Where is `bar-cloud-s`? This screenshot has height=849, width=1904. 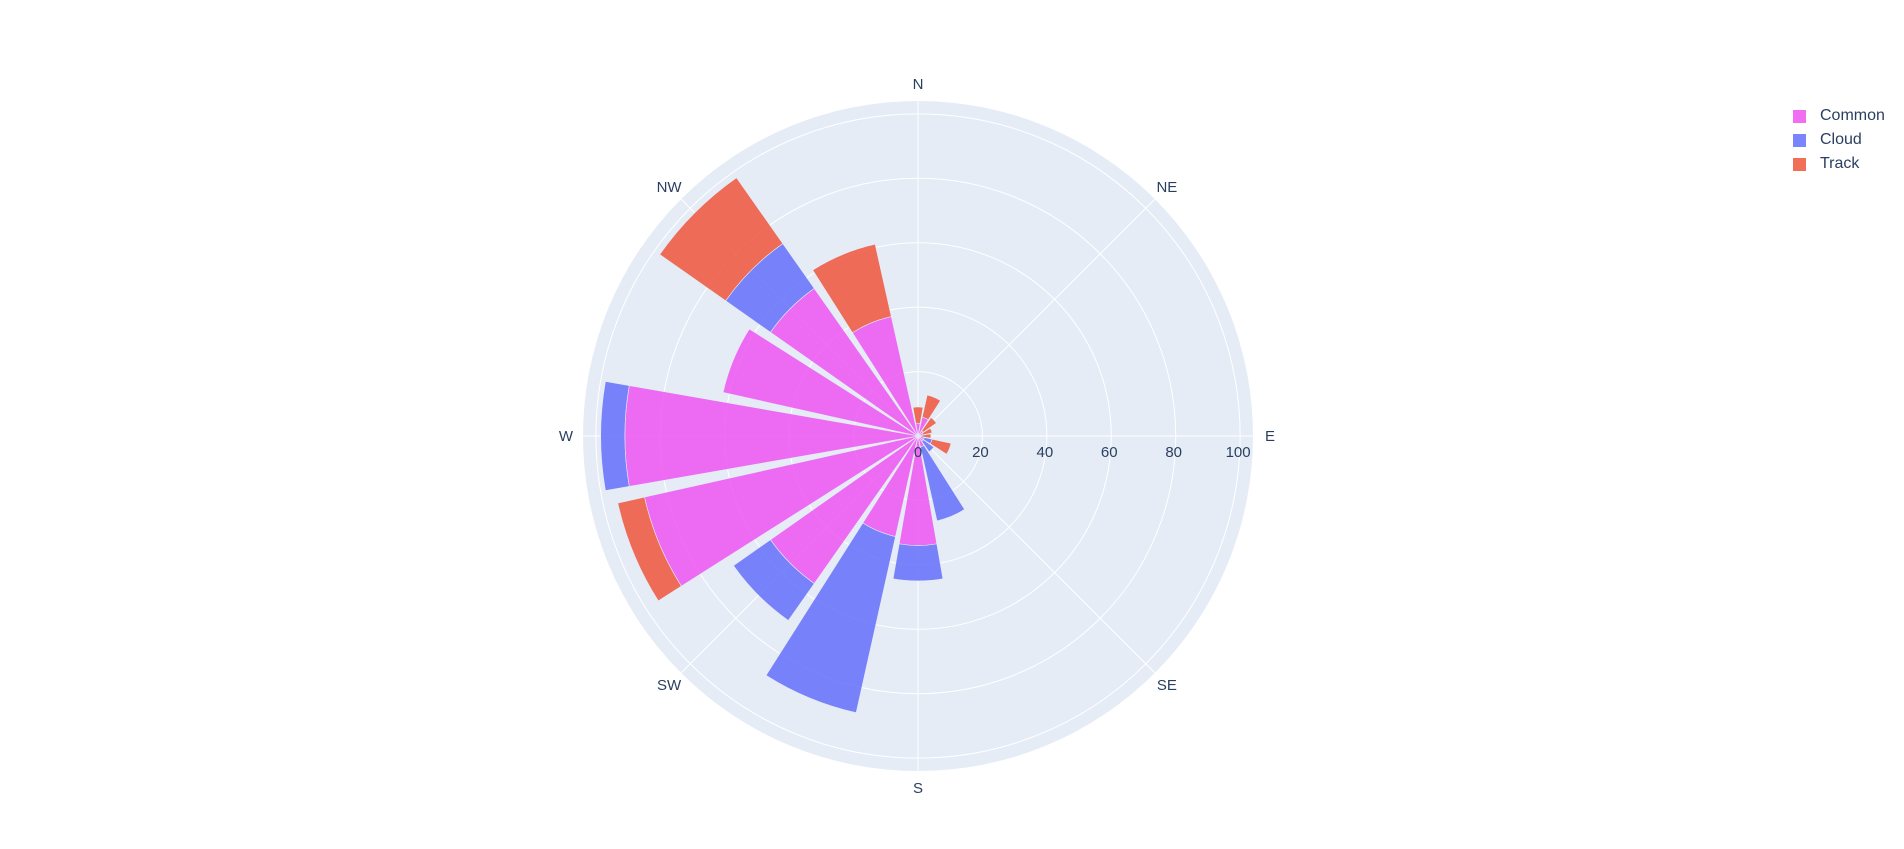 bar-cloud-s is located at coordinates (918, 562).